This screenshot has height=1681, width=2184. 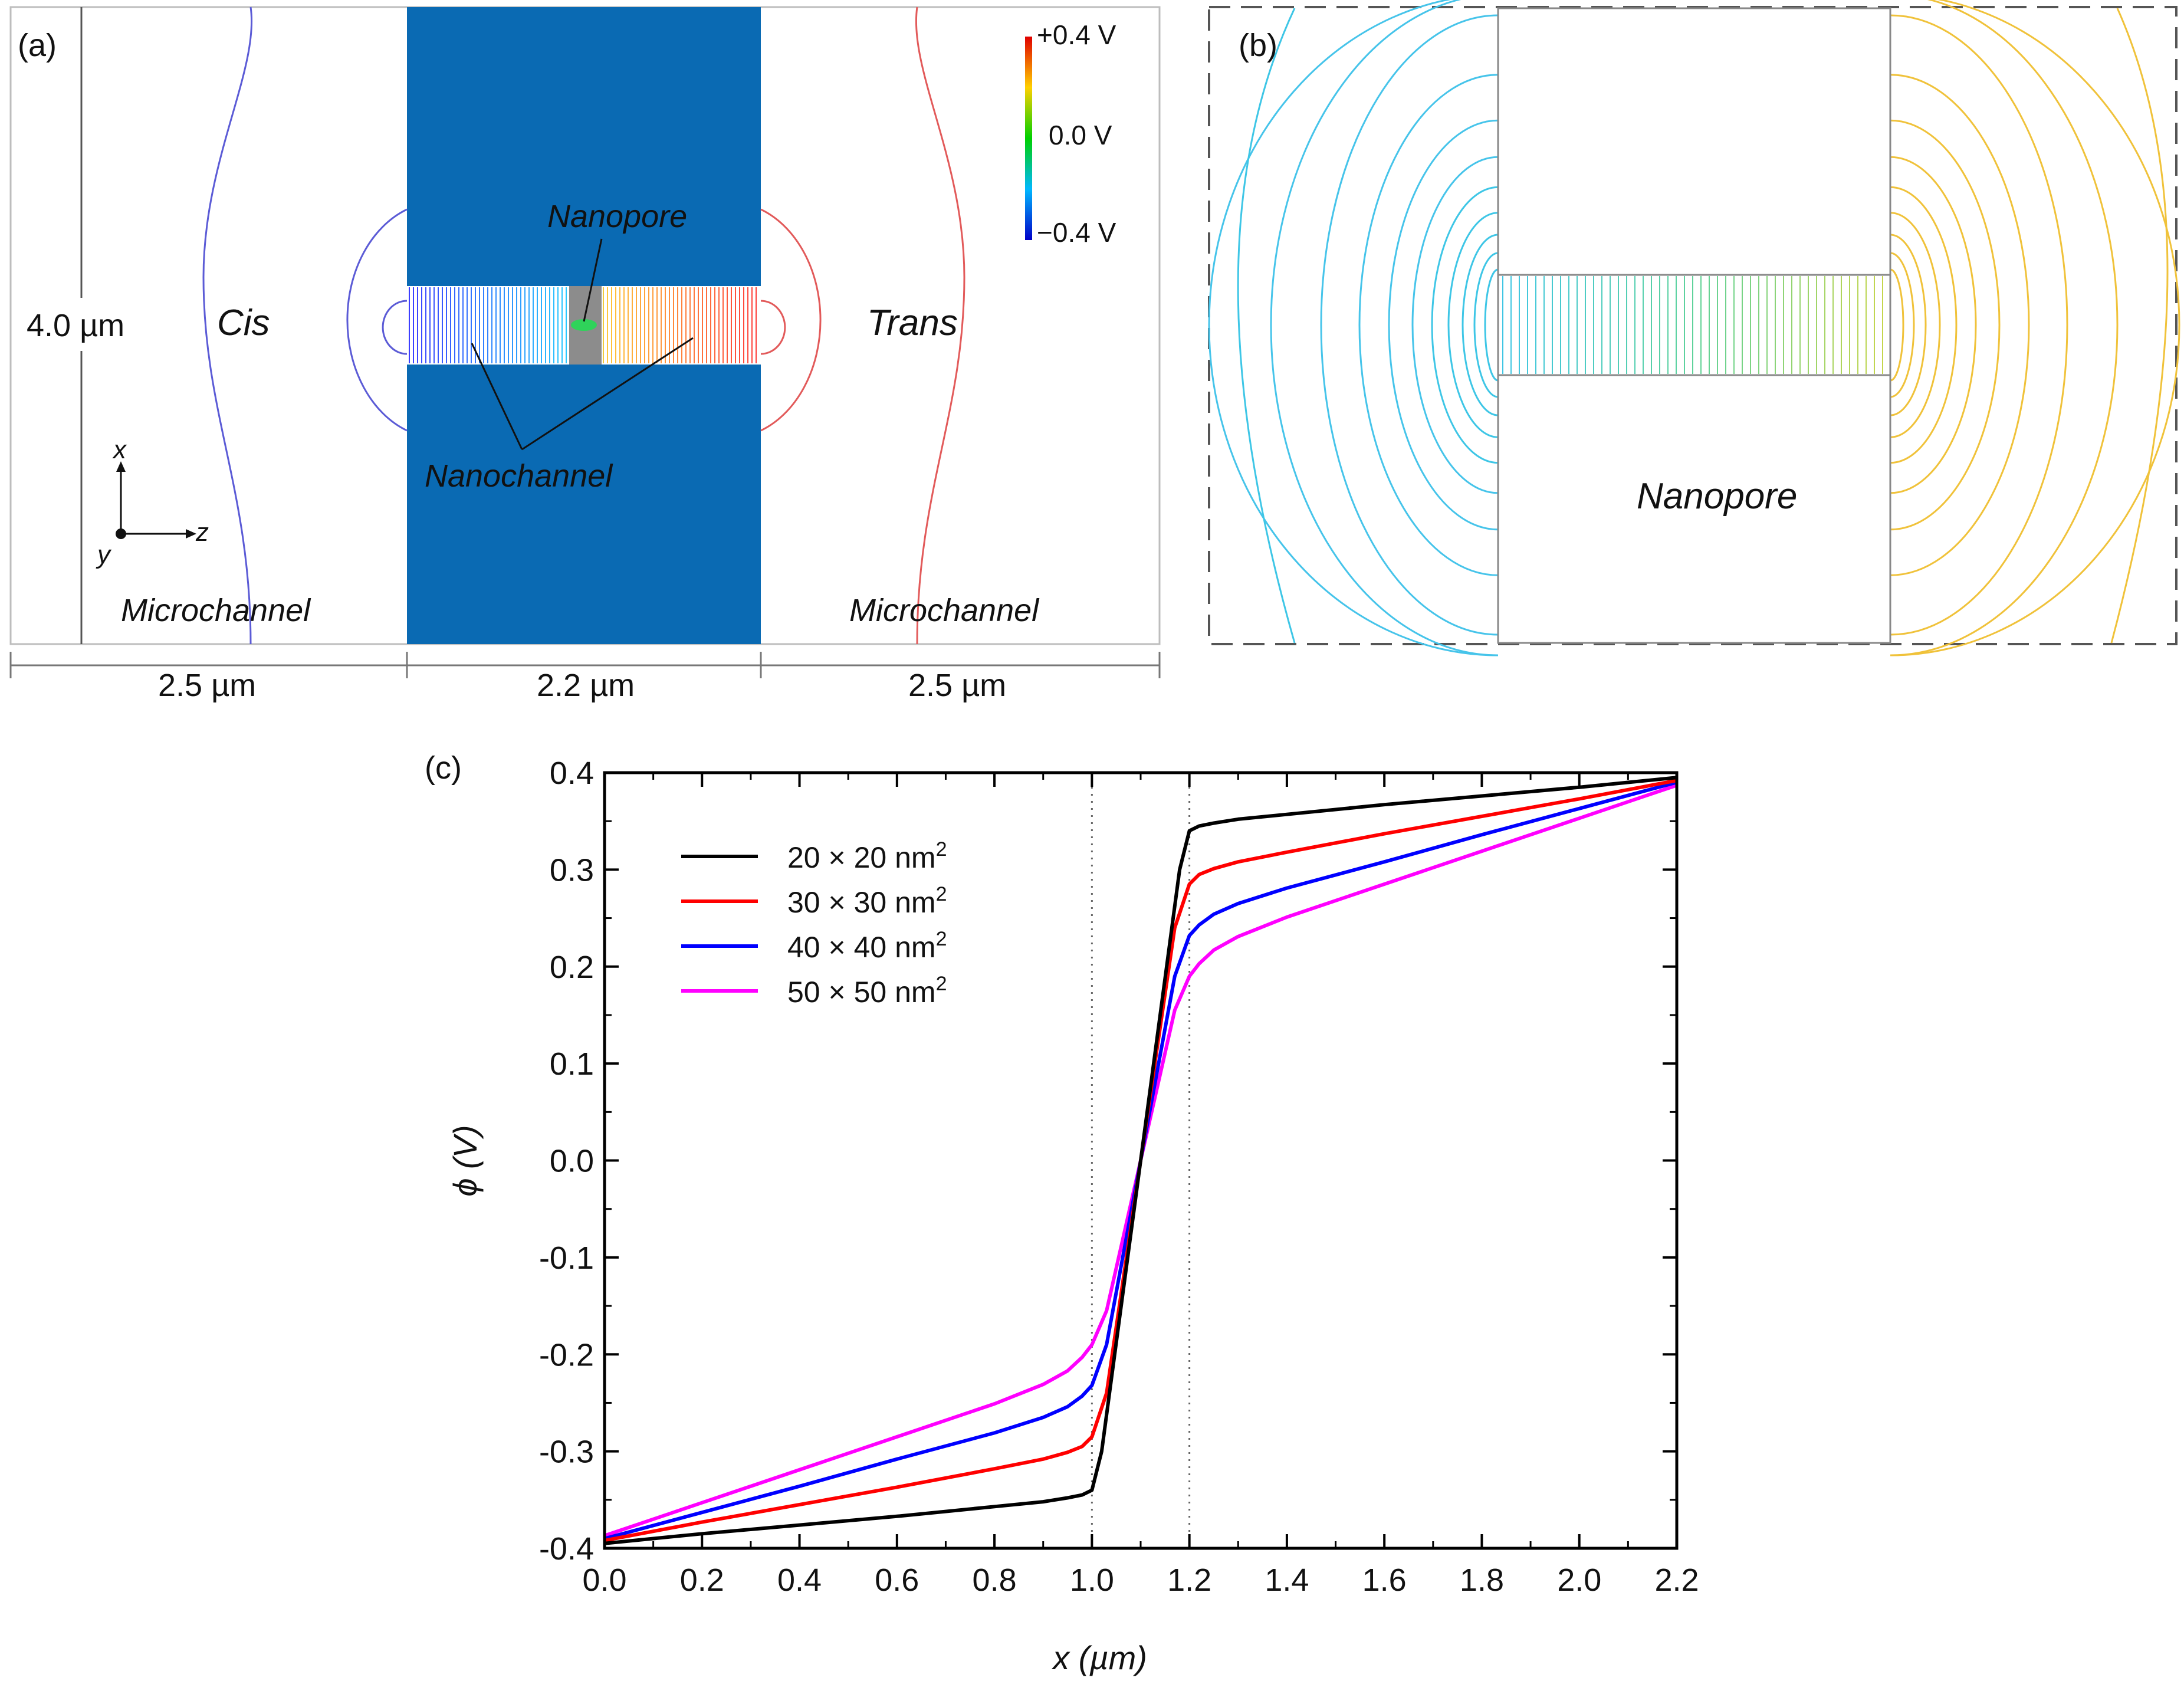 What do you see at coordinates (773, 327) in the screenshot?
I see `trans-contour-inner` at bounding box center [773, 327].